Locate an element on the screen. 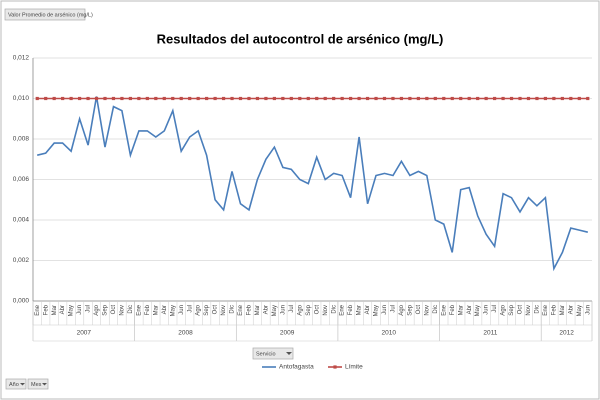 This screenshot has height=400, width=600. value-field-label: Valor Promedio de arsénico (mg/L) is located at coordinates (50, 15).